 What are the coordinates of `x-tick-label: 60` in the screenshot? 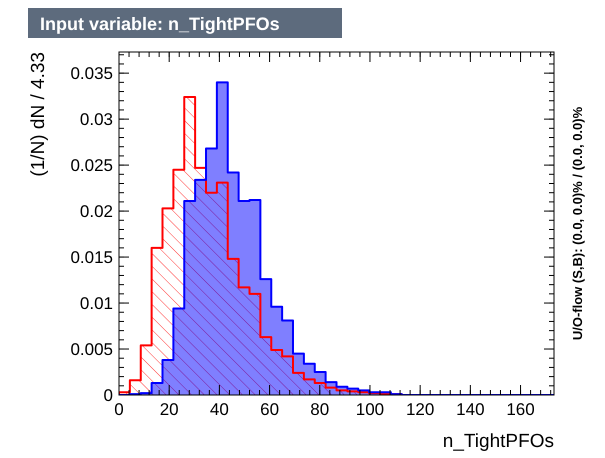 It's located at (270, 409).